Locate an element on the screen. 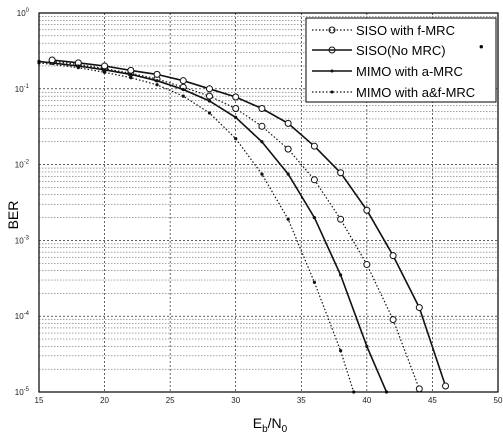 The height and width of the screenshot is (437, 503). y-tick-exponent: -1 is located at coordinates (27, 87).